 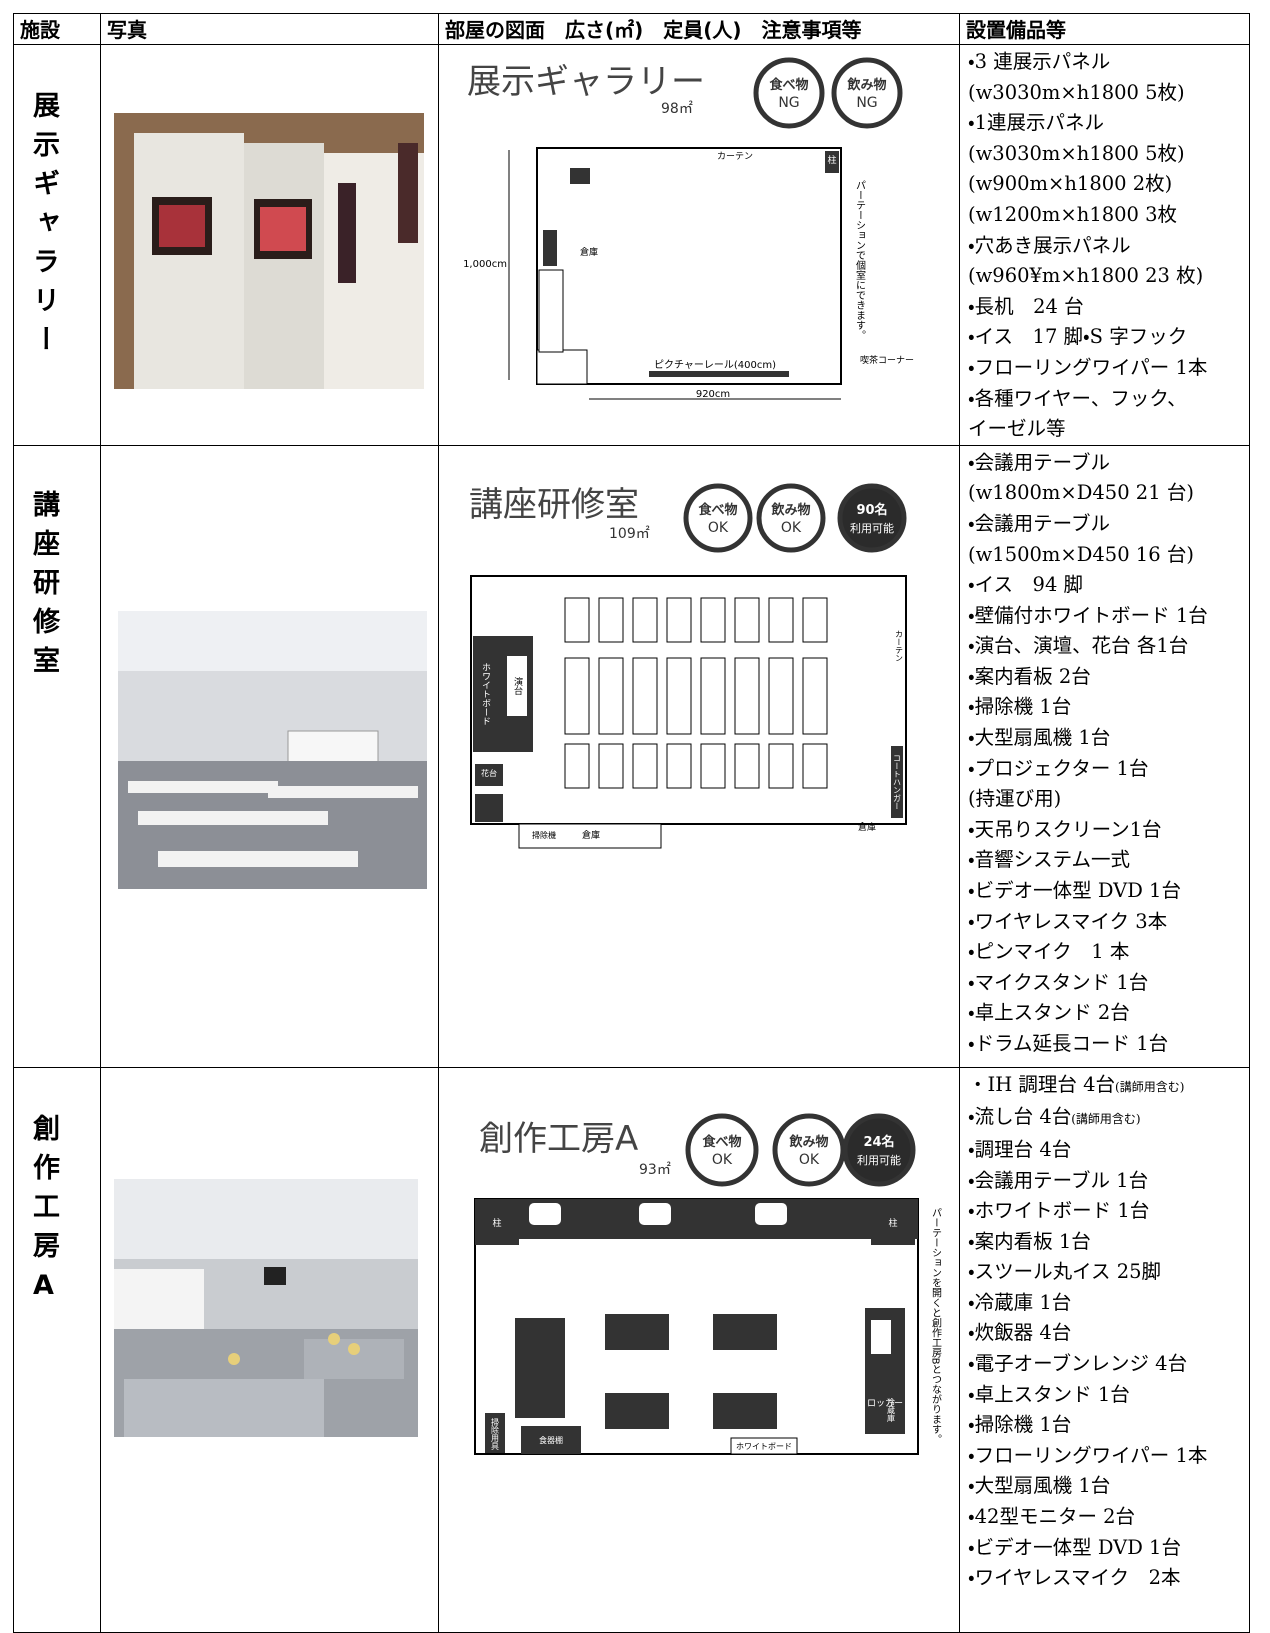 What do you see at coordinates (1059, 1211) in the screenshot?
I see `equipment-item: ・ホワイトボード 1台` at bounding box center [1059, 1211].